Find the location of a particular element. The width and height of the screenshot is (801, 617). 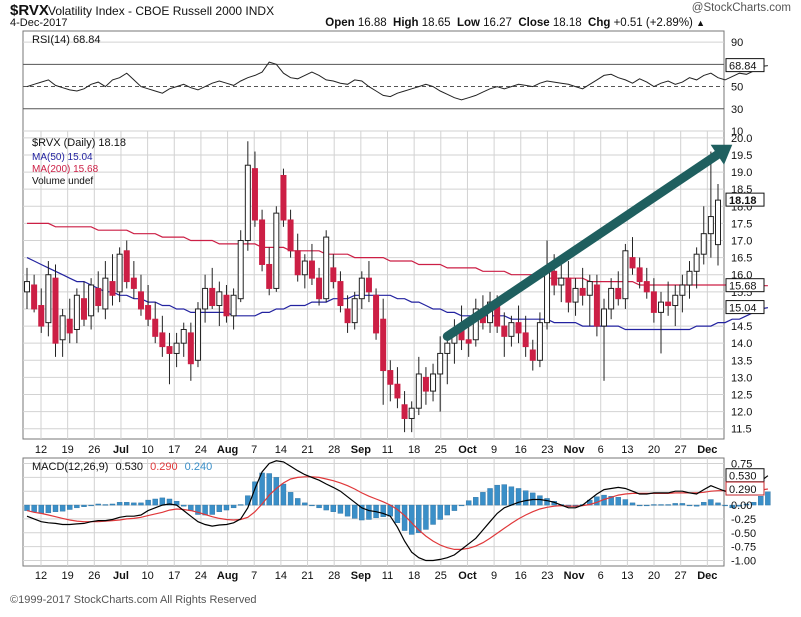

macd-legend-hist: 0.240 is located at coordinates (199, 467).